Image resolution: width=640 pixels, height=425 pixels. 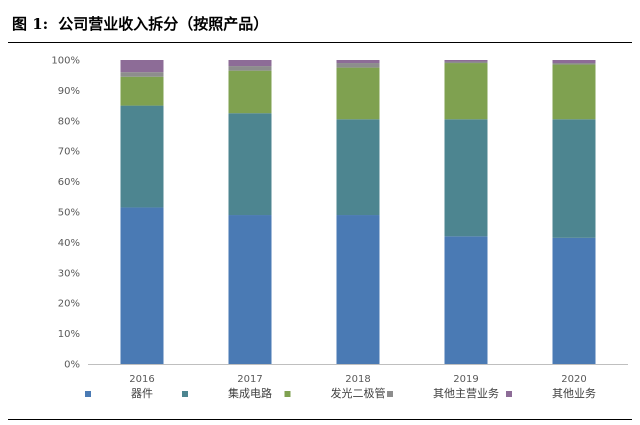 What do you see at coordinates (574, 393) in the screenshot?
I see `legend-label: 其他业务` at bounding box center [574, 393].